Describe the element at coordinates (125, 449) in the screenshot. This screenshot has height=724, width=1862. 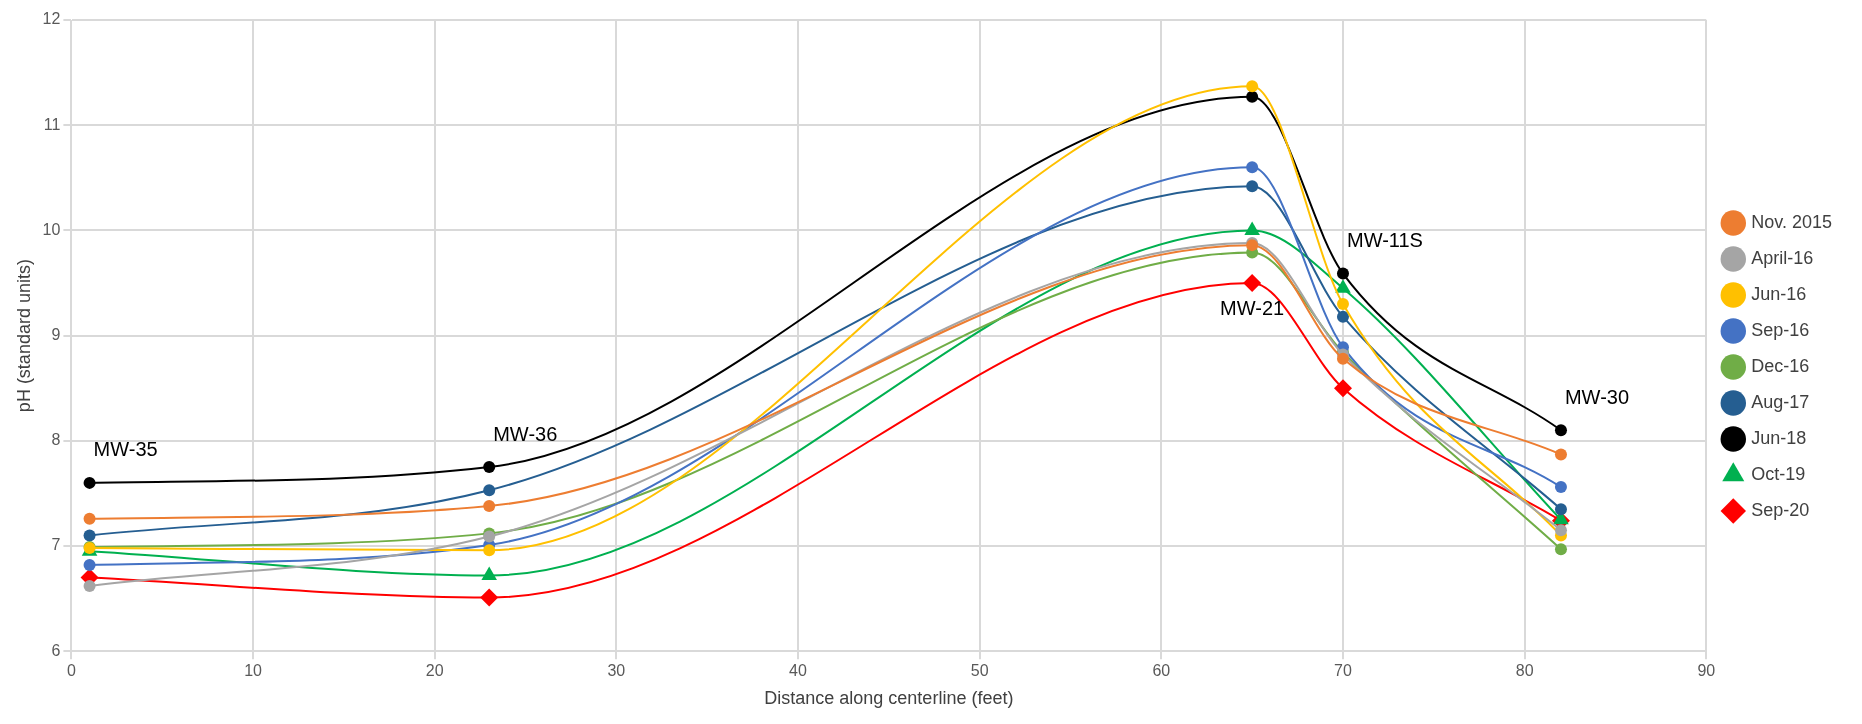
I see `annotation: MW-35` at that location.